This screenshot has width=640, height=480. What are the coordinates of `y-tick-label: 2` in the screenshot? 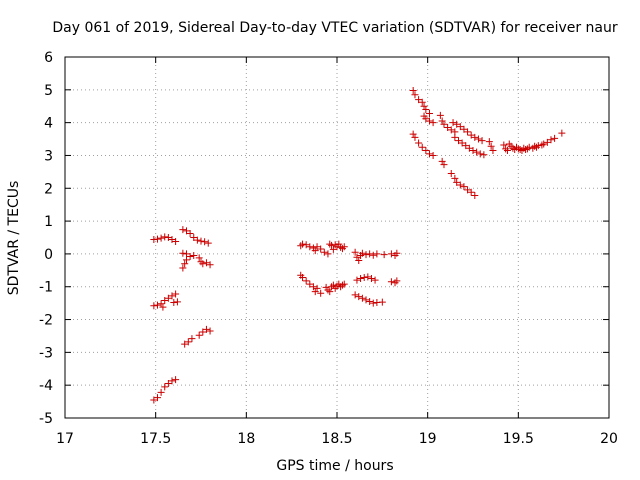 It's located at (48, 189).